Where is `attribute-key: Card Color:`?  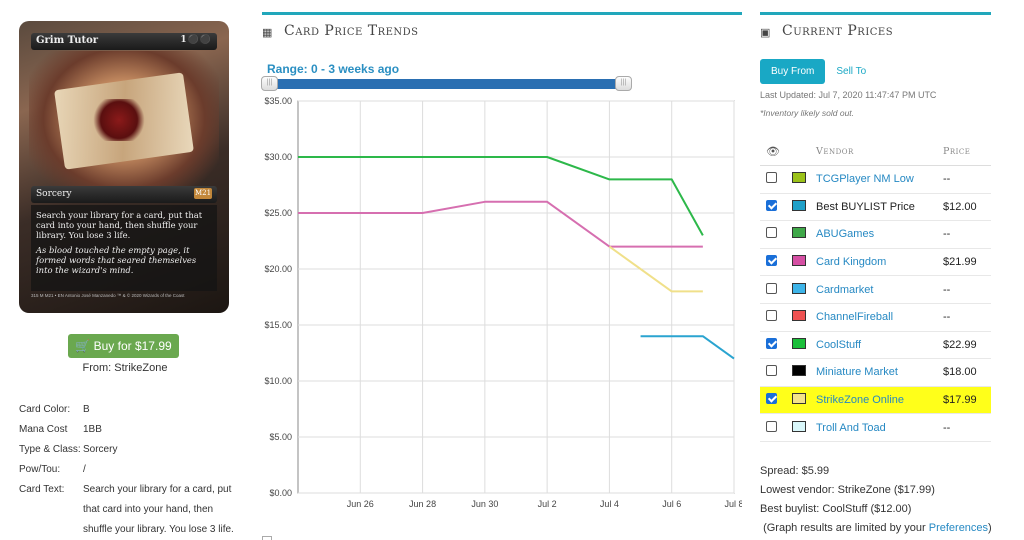
attribute-key: Card Color: is located at coordinates (45, 409).